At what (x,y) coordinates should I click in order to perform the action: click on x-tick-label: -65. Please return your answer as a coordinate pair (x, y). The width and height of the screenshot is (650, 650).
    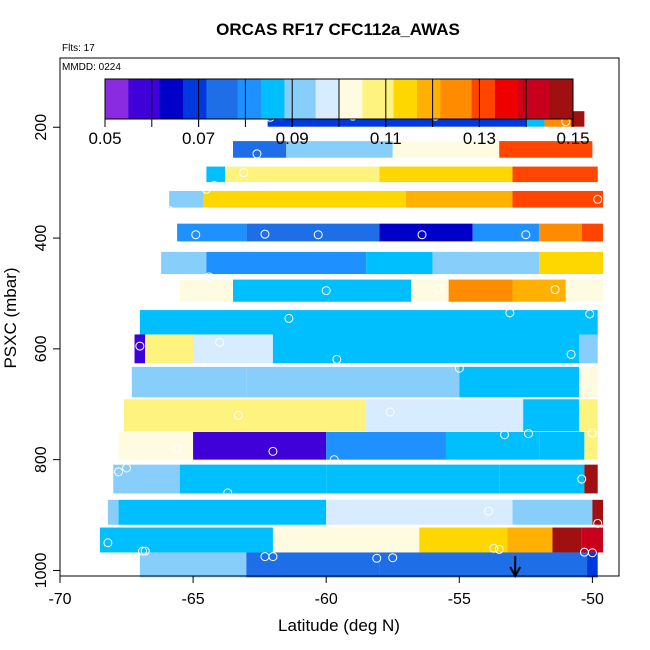
    Looking at the image, I should click on (193, 599).